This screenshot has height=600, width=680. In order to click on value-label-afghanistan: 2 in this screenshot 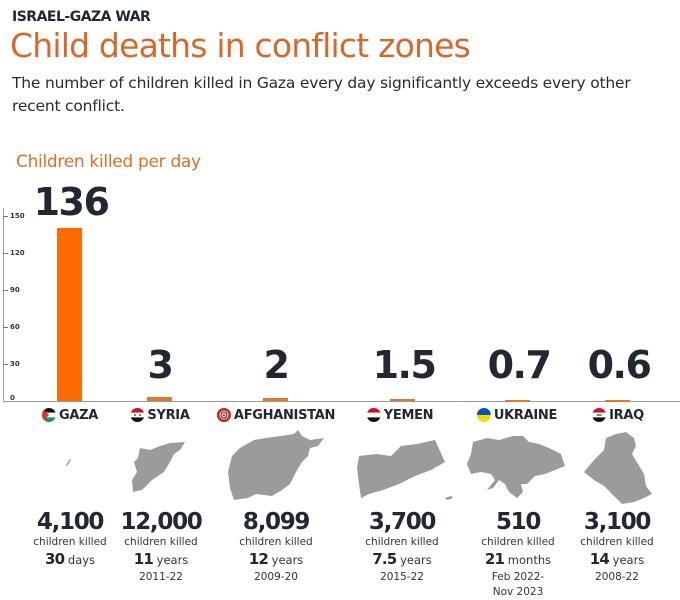, I will do `click(276, 365)`.